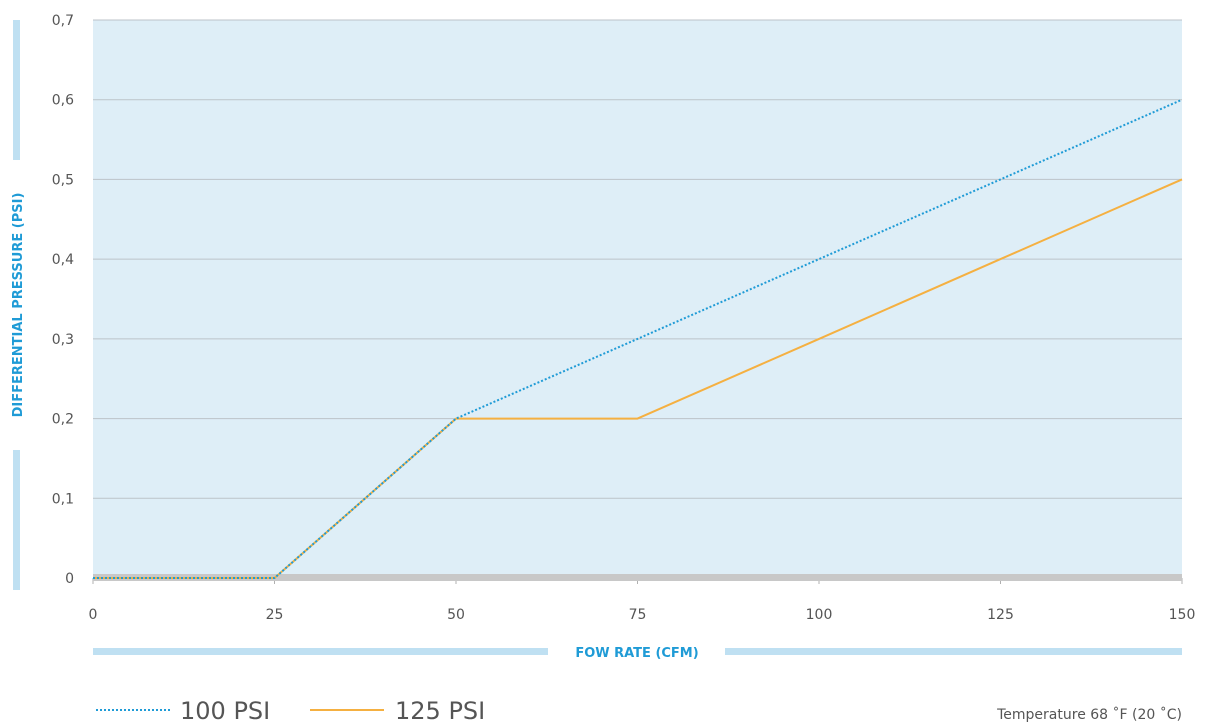 The width and height of the screenshot is (1206, 723). Describe the element at coordinates (638, 615) in the screenshot. I see `x-tick-label: 75` at that location.